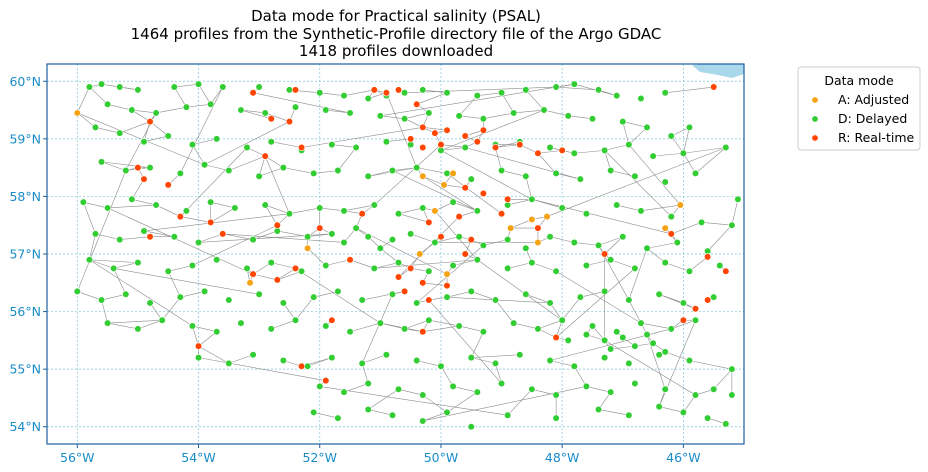 This screenshot has height=472, width=928. Describe the element at coordinates (815, 119) in the screenshot. I see `legend-marker-delayed` at that location.